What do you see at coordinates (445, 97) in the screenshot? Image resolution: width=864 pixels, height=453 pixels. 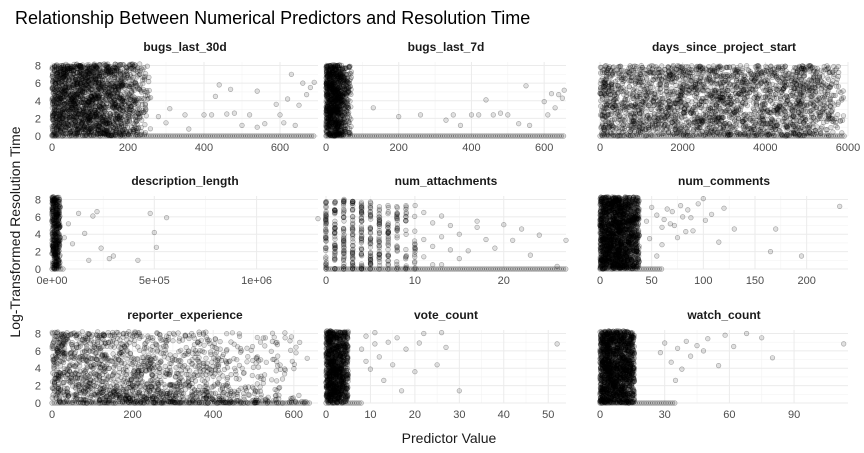 I see `facet-bugs_last_7d: bugs_last_7d0 200 400 600` at bounding box center [445, 97].